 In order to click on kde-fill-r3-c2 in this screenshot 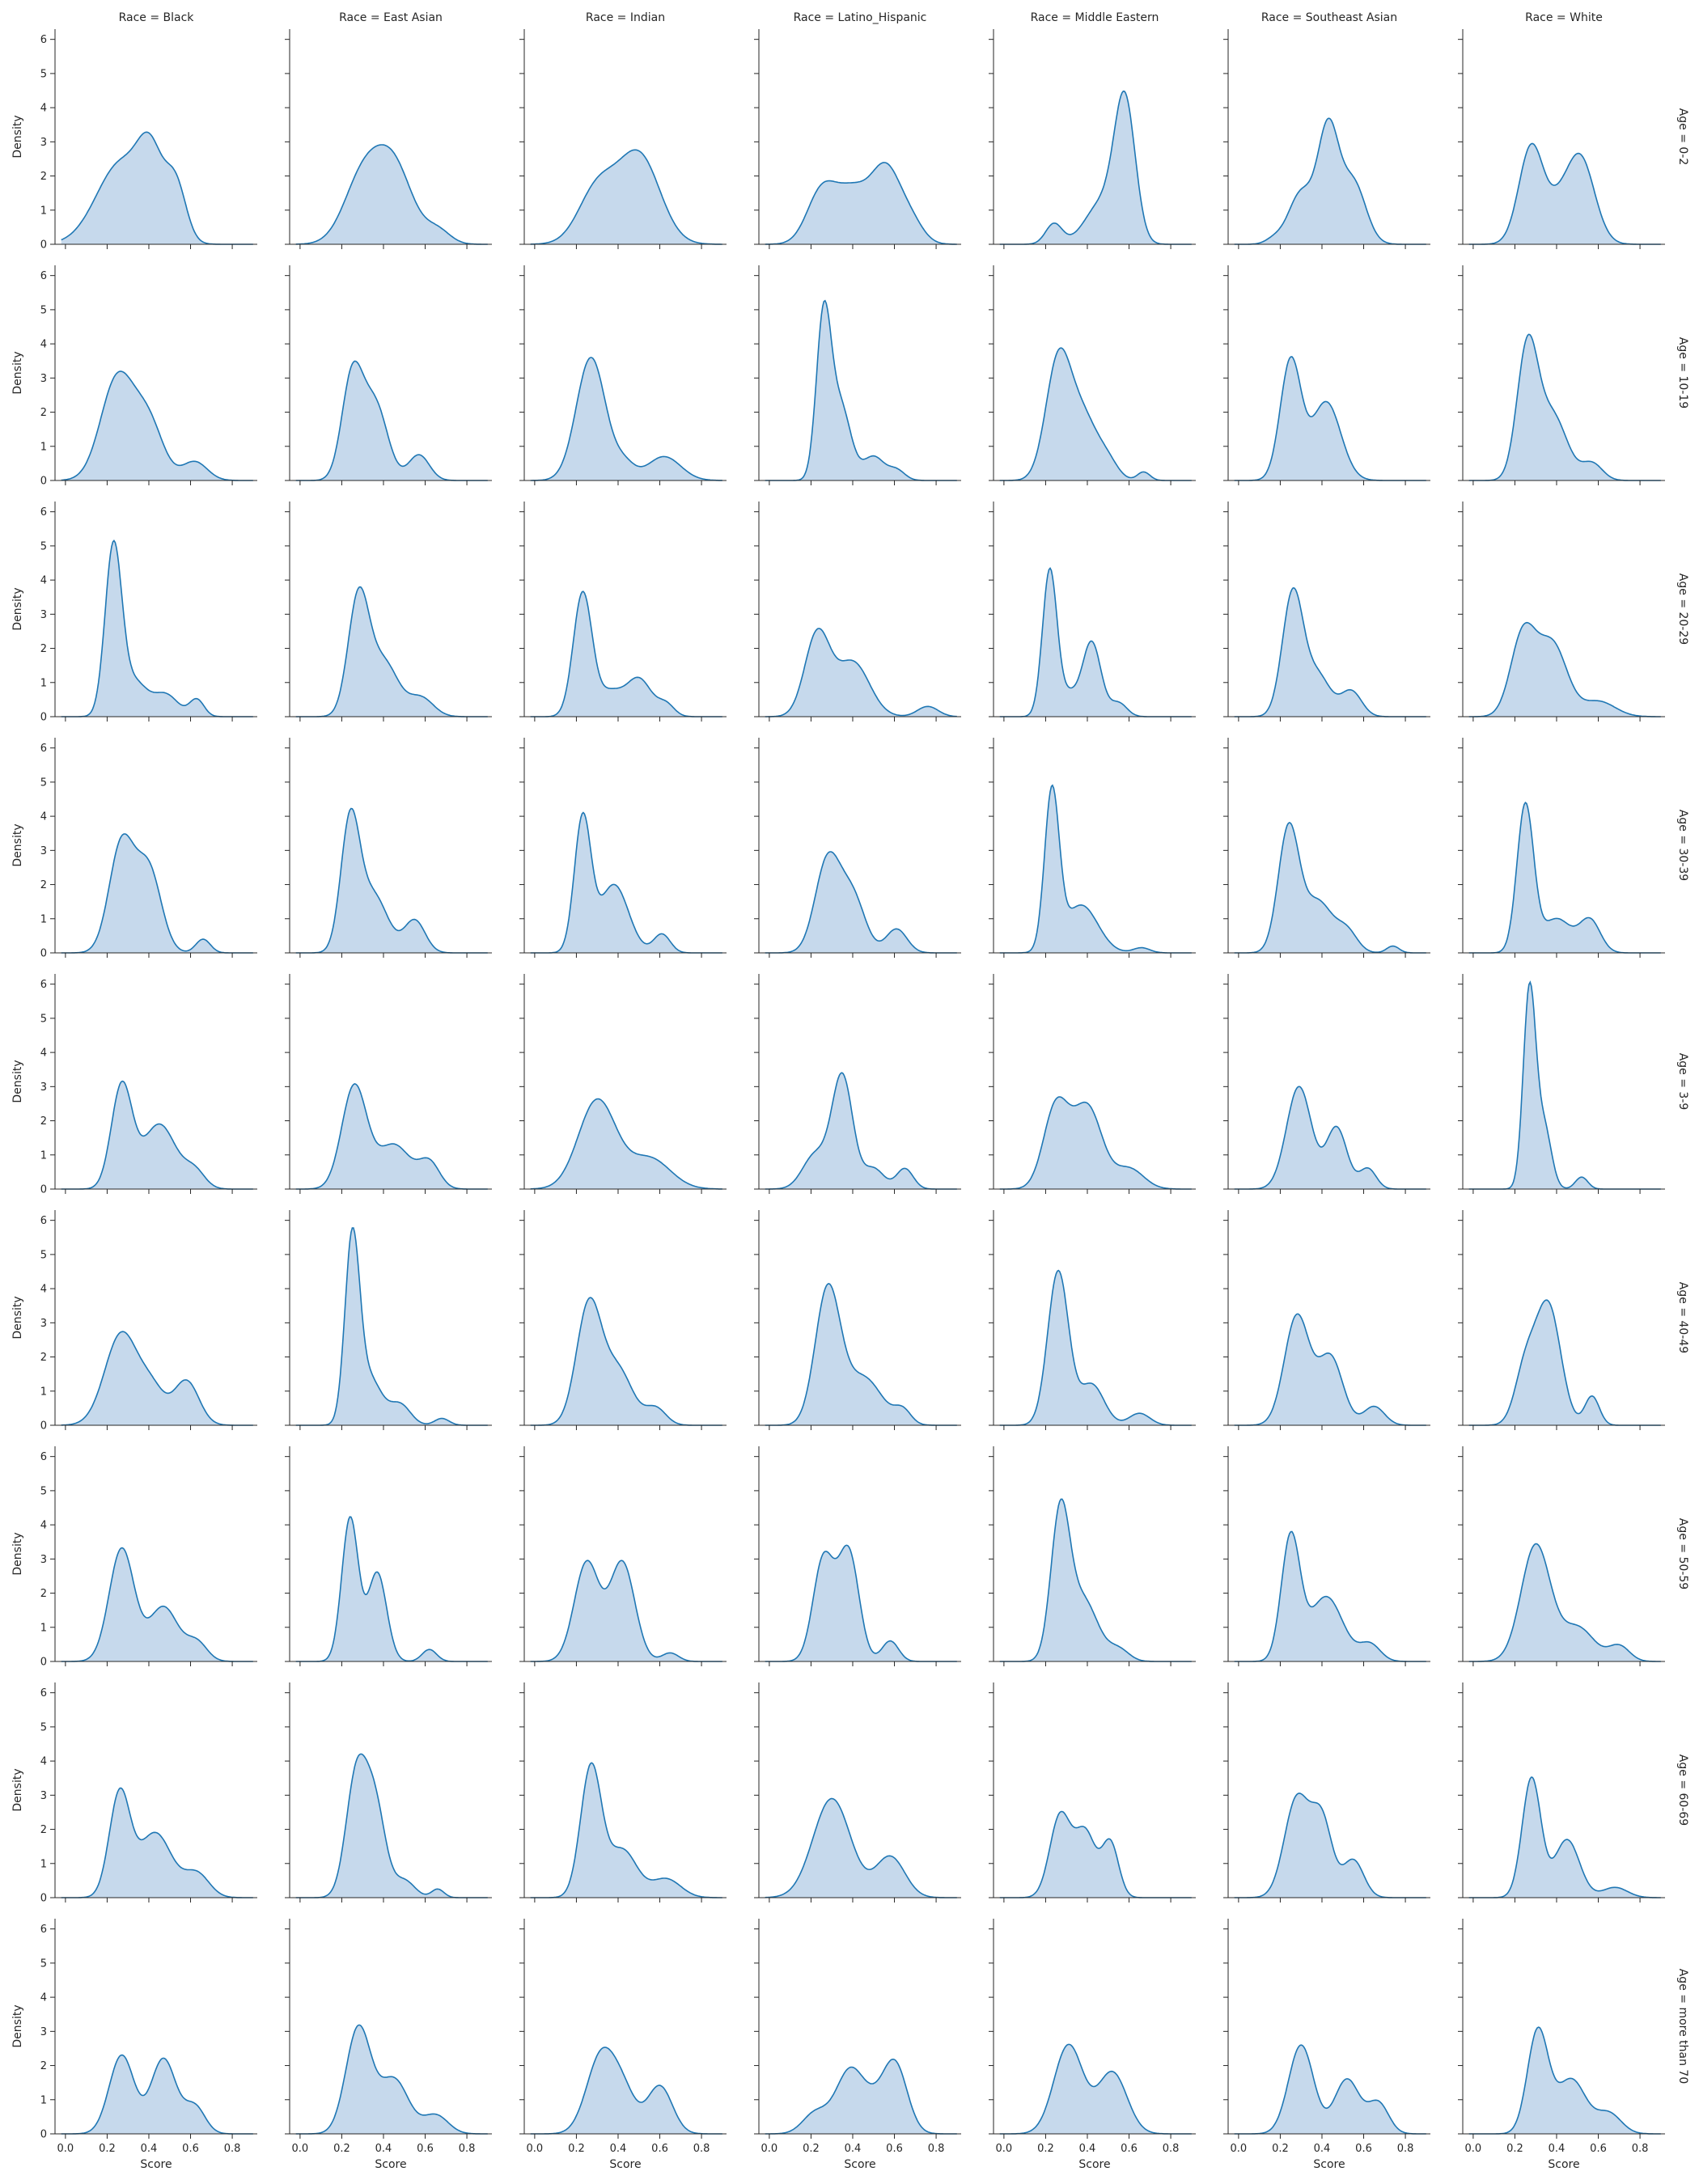, I will do `click(626, 882)`.